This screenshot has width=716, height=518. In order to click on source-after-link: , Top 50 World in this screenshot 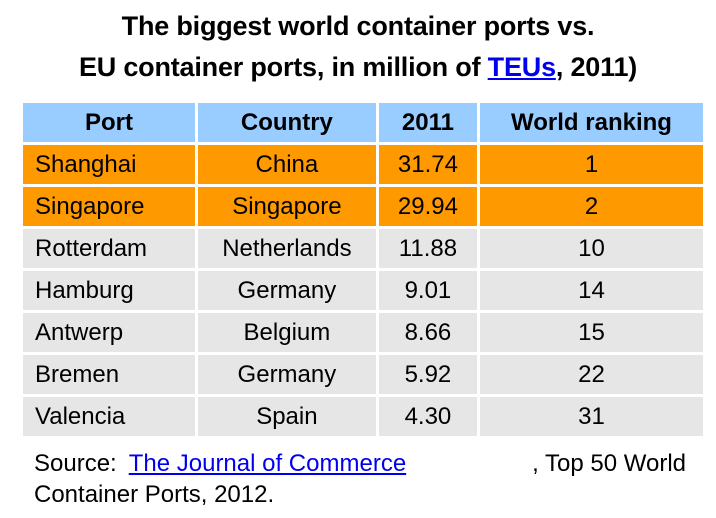, I will do `click(609, 463)`.